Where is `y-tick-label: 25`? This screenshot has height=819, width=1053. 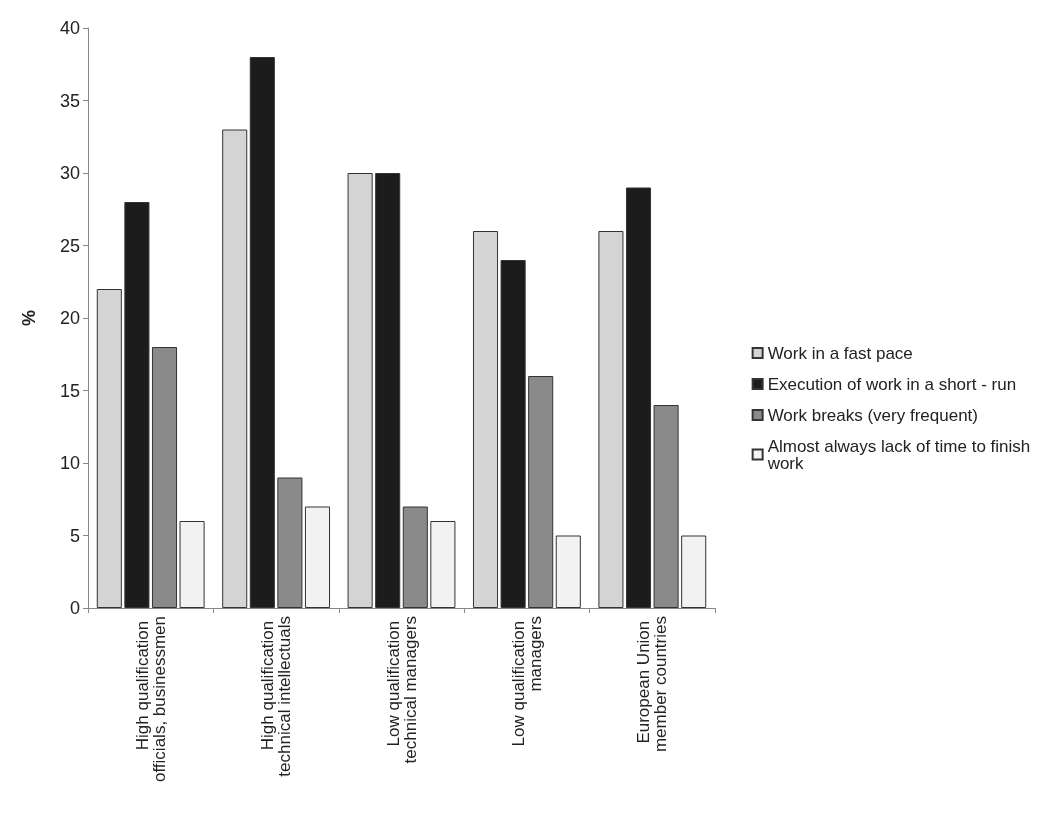
y-tick-label: 25 is located at coordinates (69, 245).